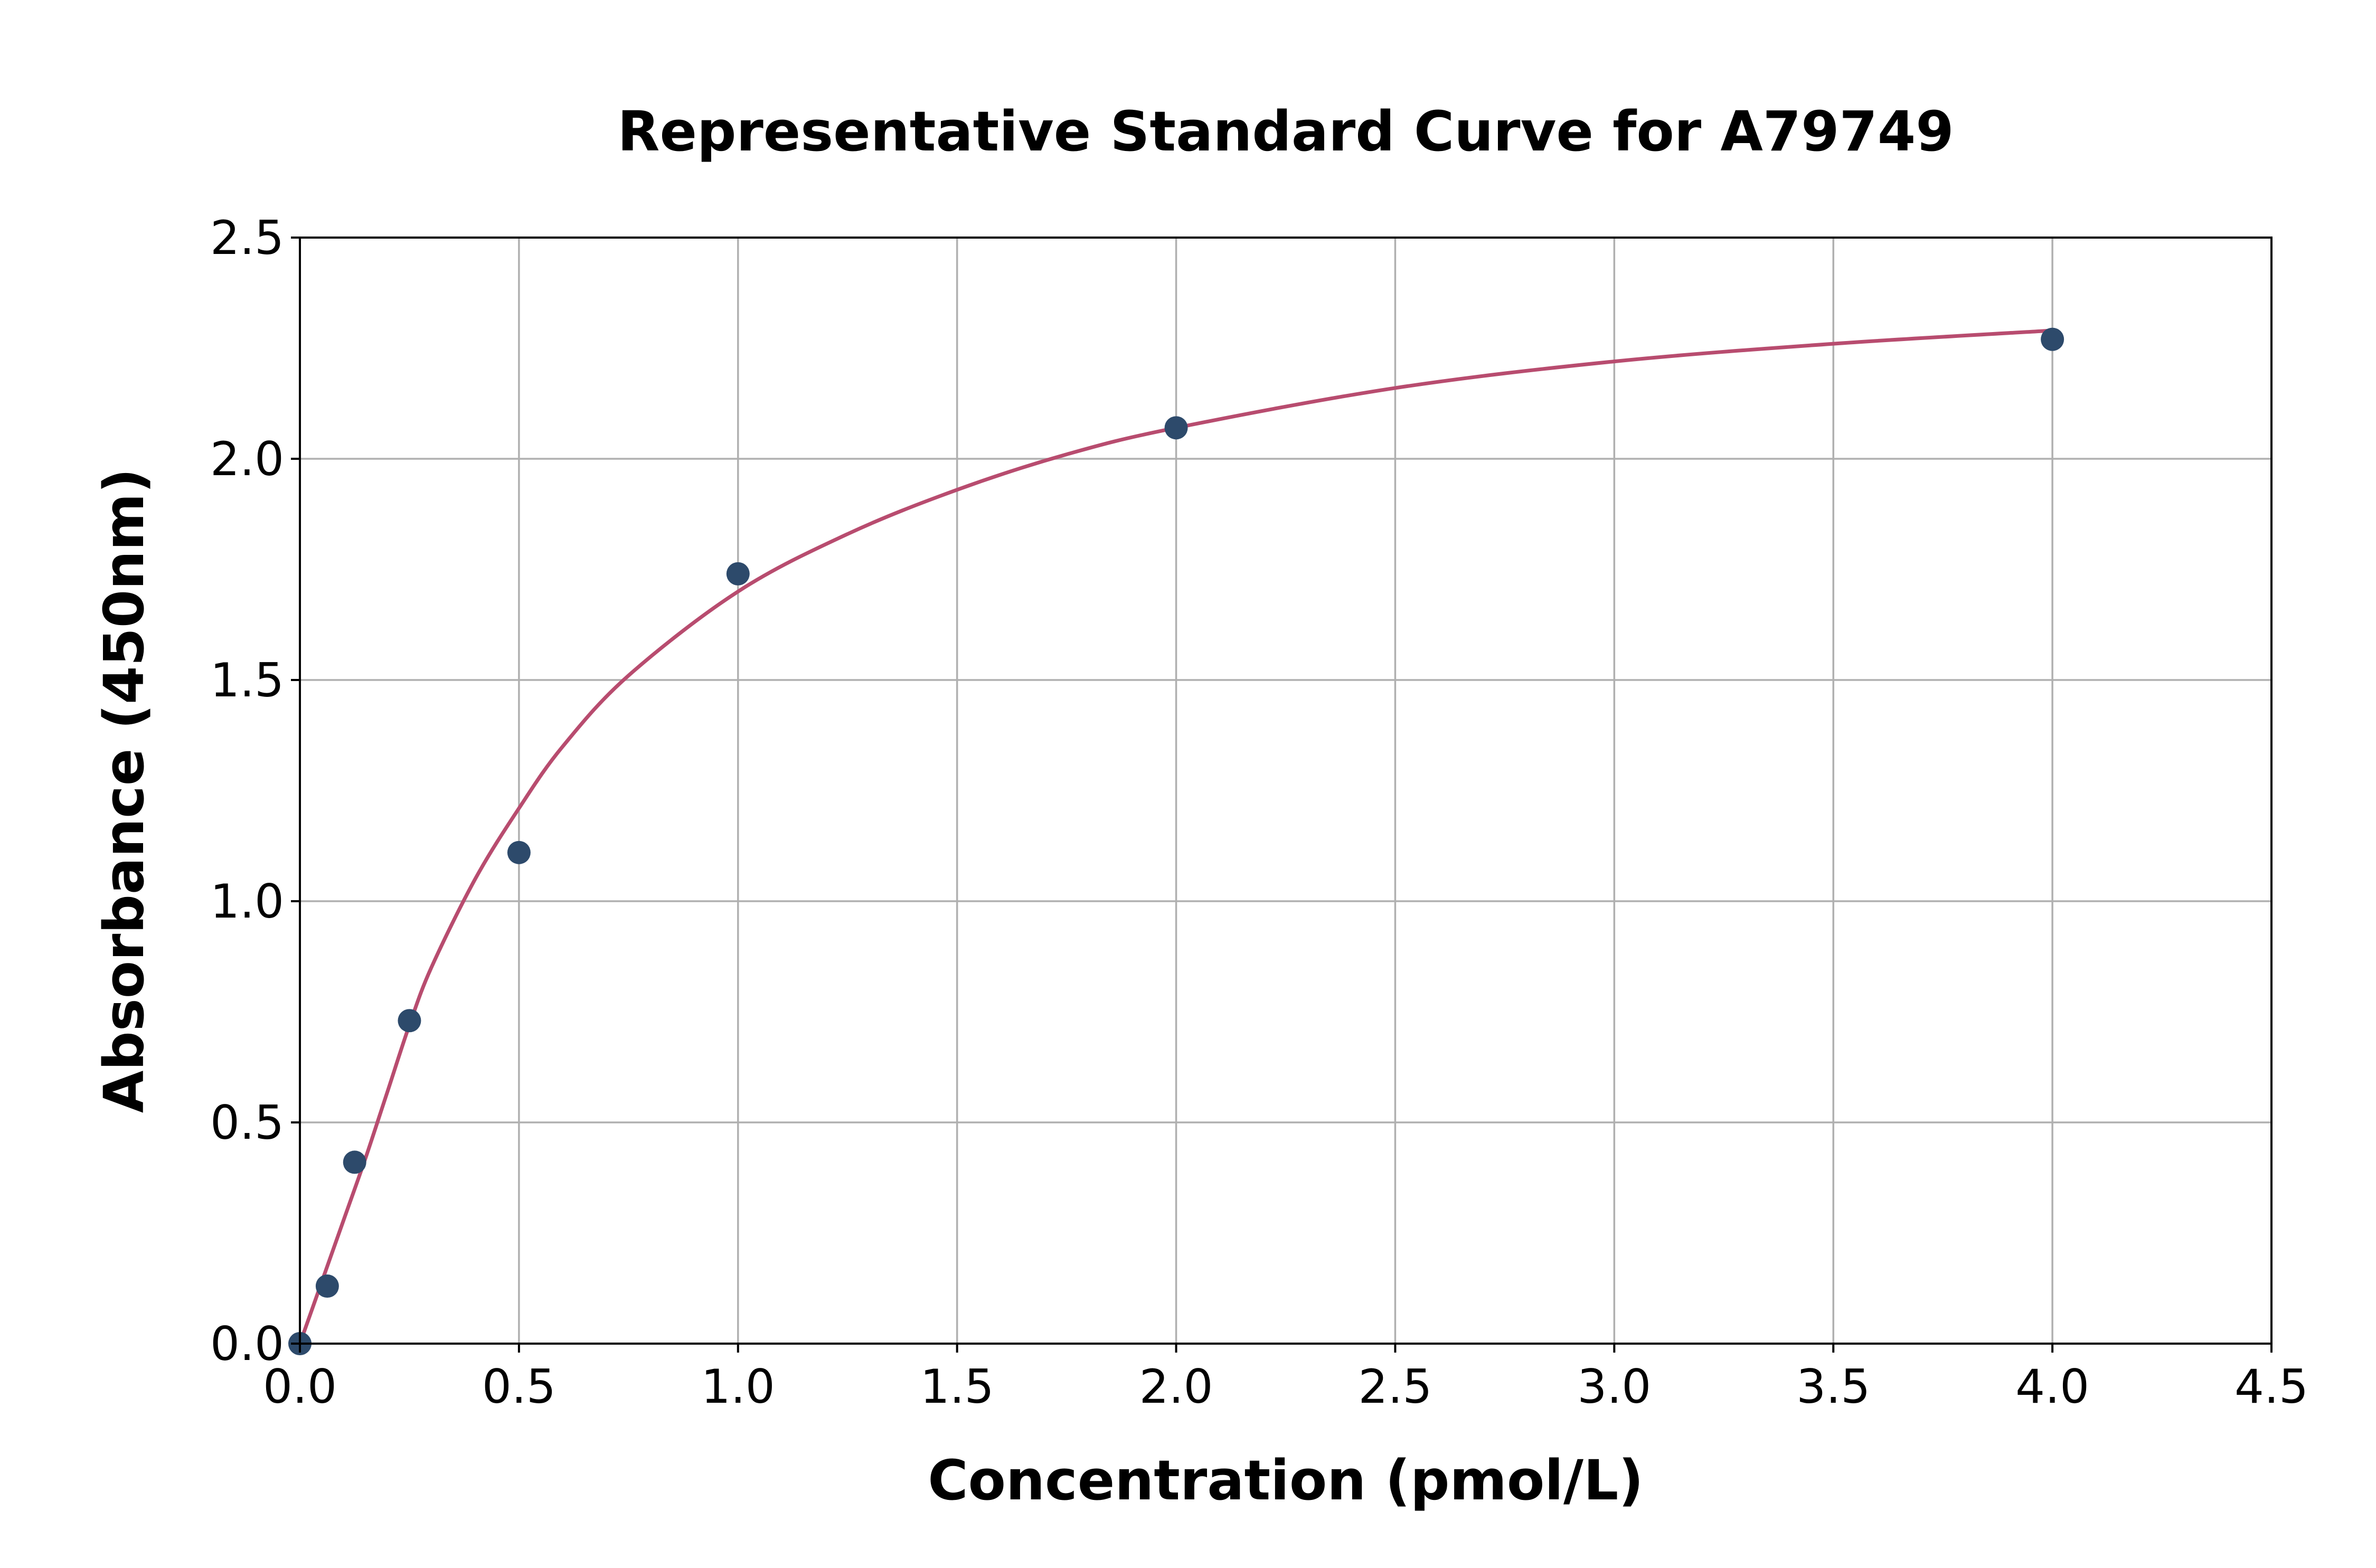 Image resolution: width=2376 pixels, height=1568 pixels. Describe the element at coordinates (247, 901) in the screenshot. I see `y-tick-label: 1.0` at that location.